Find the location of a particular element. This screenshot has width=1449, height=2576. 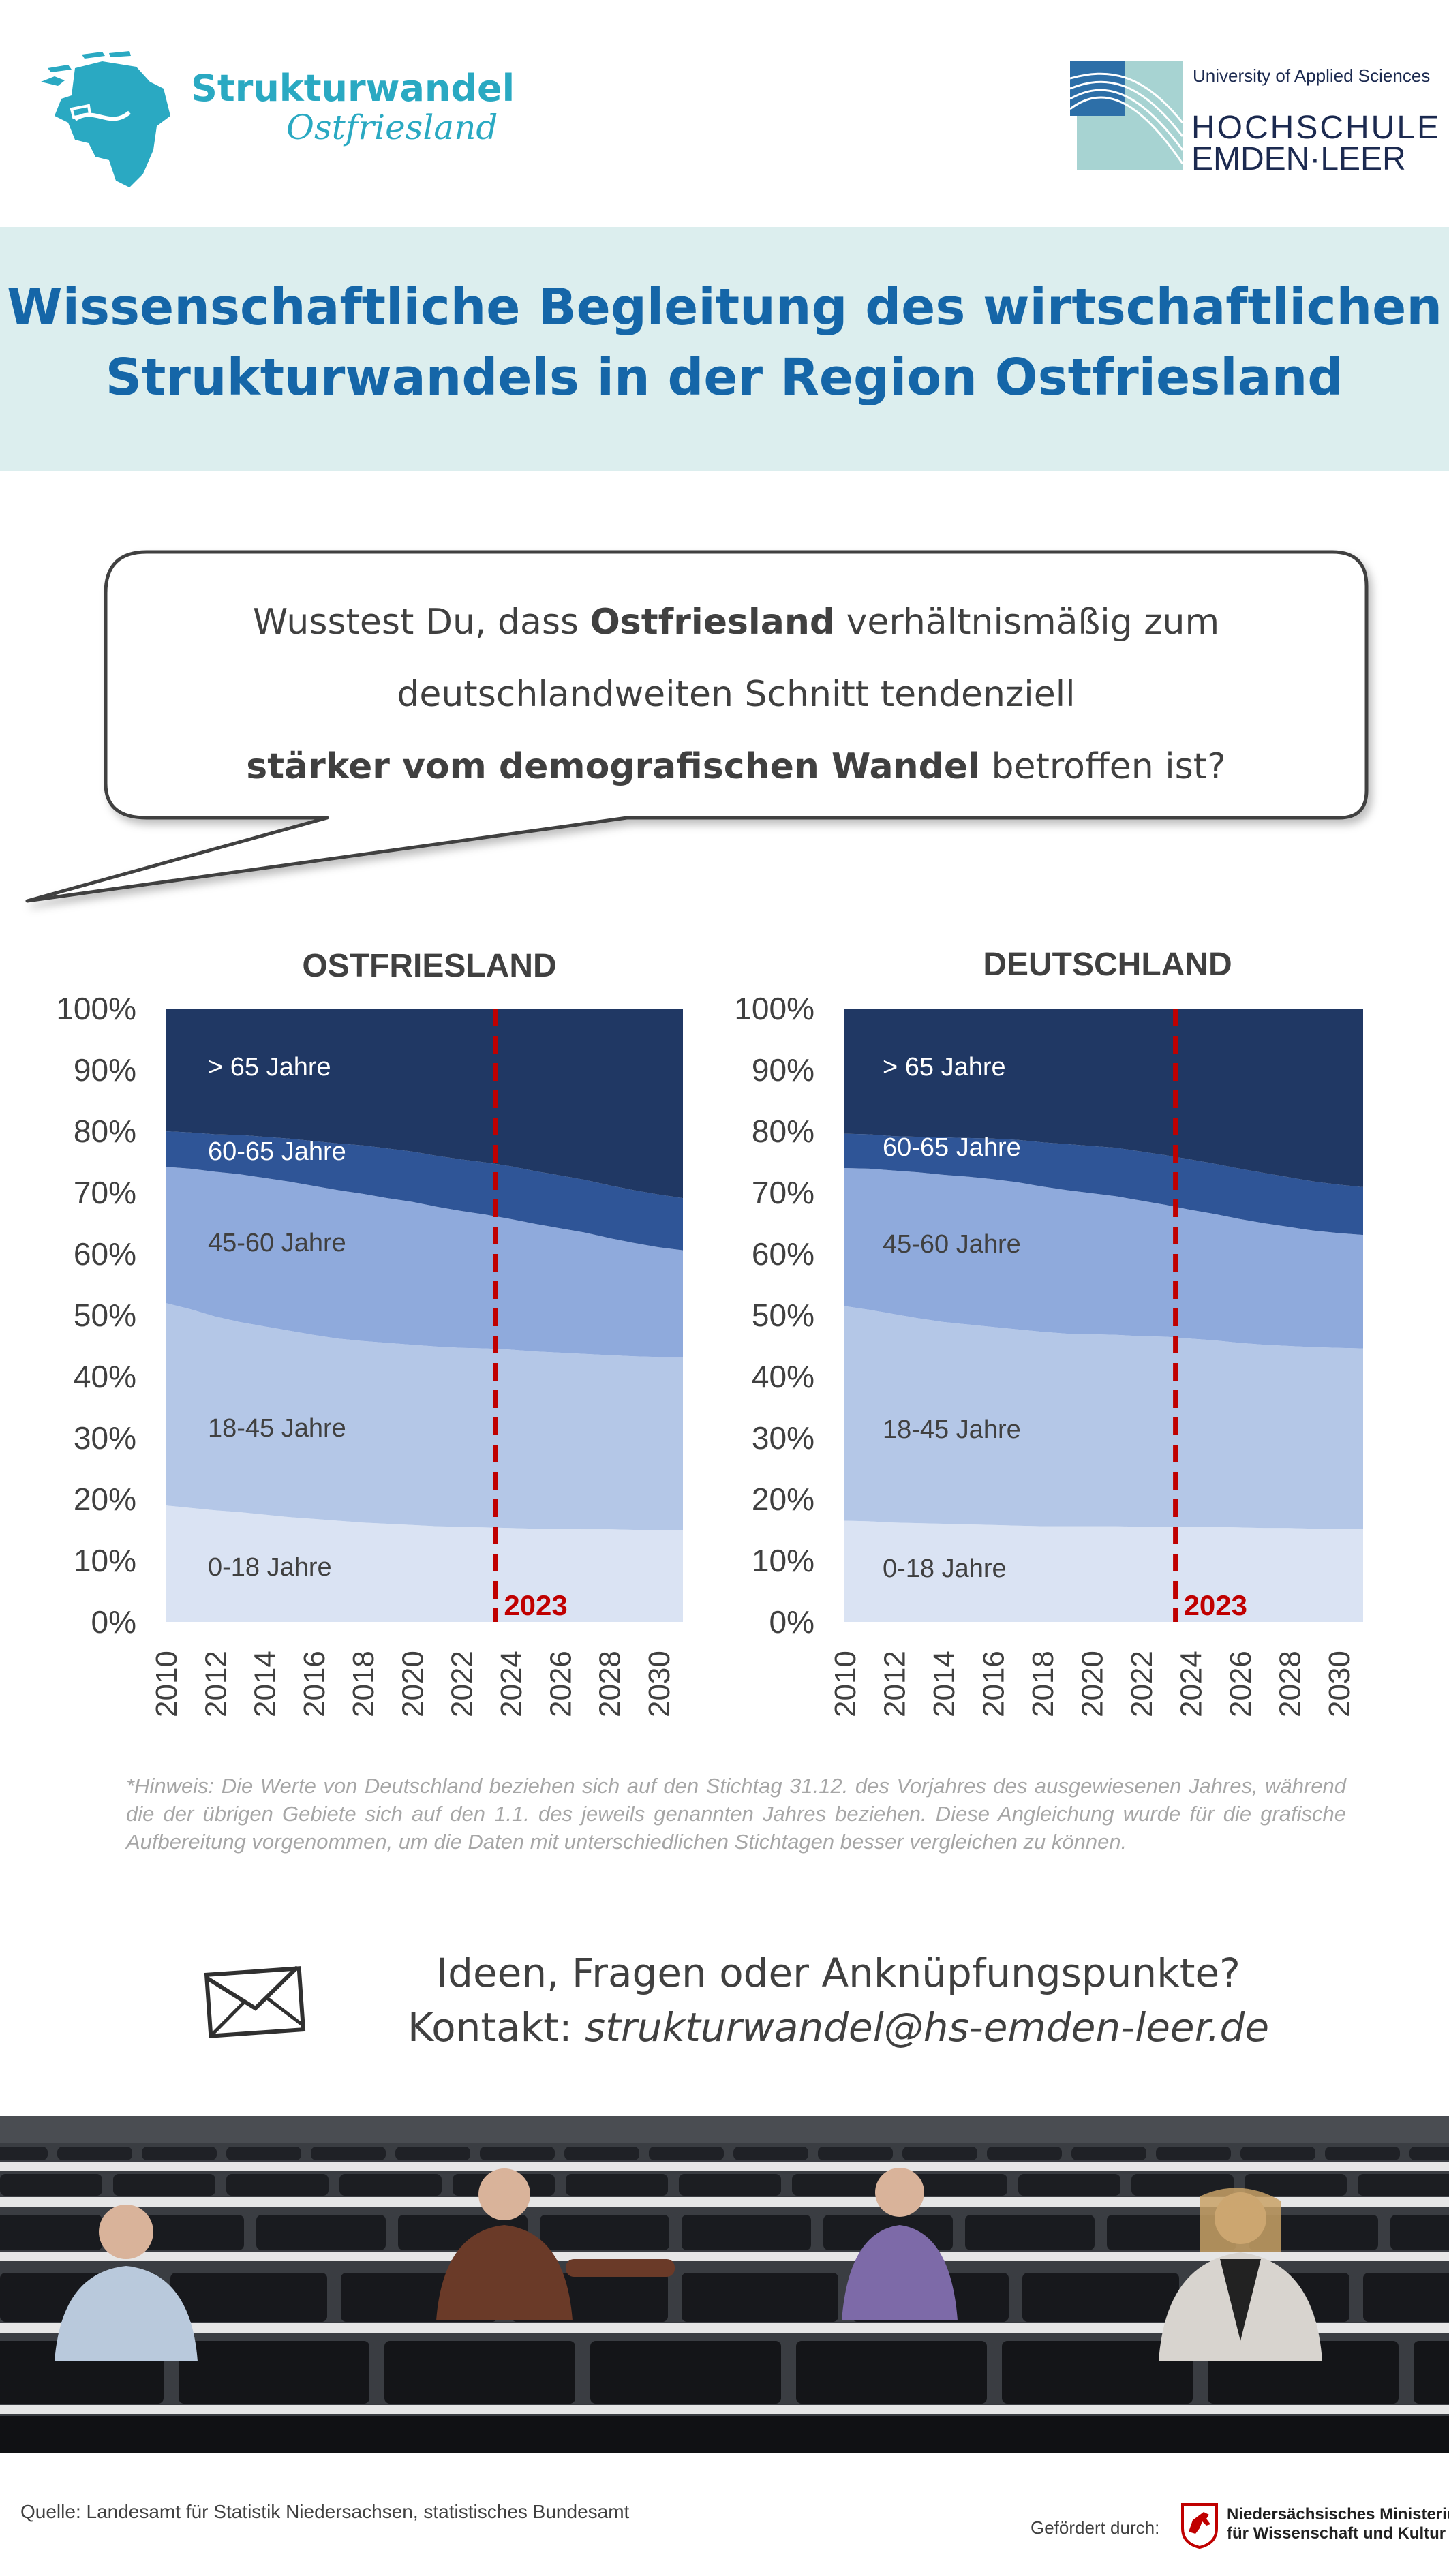

x-tick-label: 2028 is located at coordinates (610, 1684).